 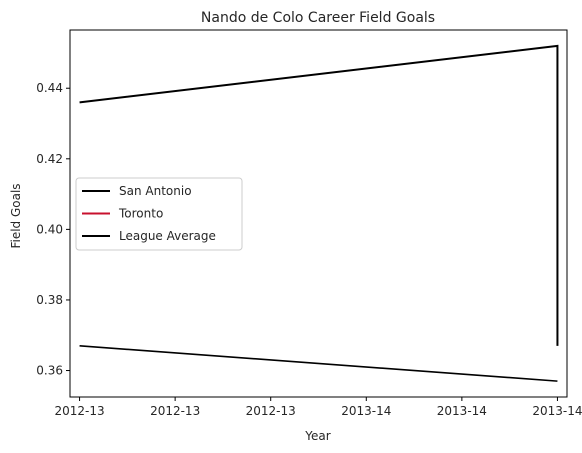 What do you see at coordinates (140, 214) in the screenshot?
I see `legend-label-toronto: Toronto` at bounding box center [140, 214].